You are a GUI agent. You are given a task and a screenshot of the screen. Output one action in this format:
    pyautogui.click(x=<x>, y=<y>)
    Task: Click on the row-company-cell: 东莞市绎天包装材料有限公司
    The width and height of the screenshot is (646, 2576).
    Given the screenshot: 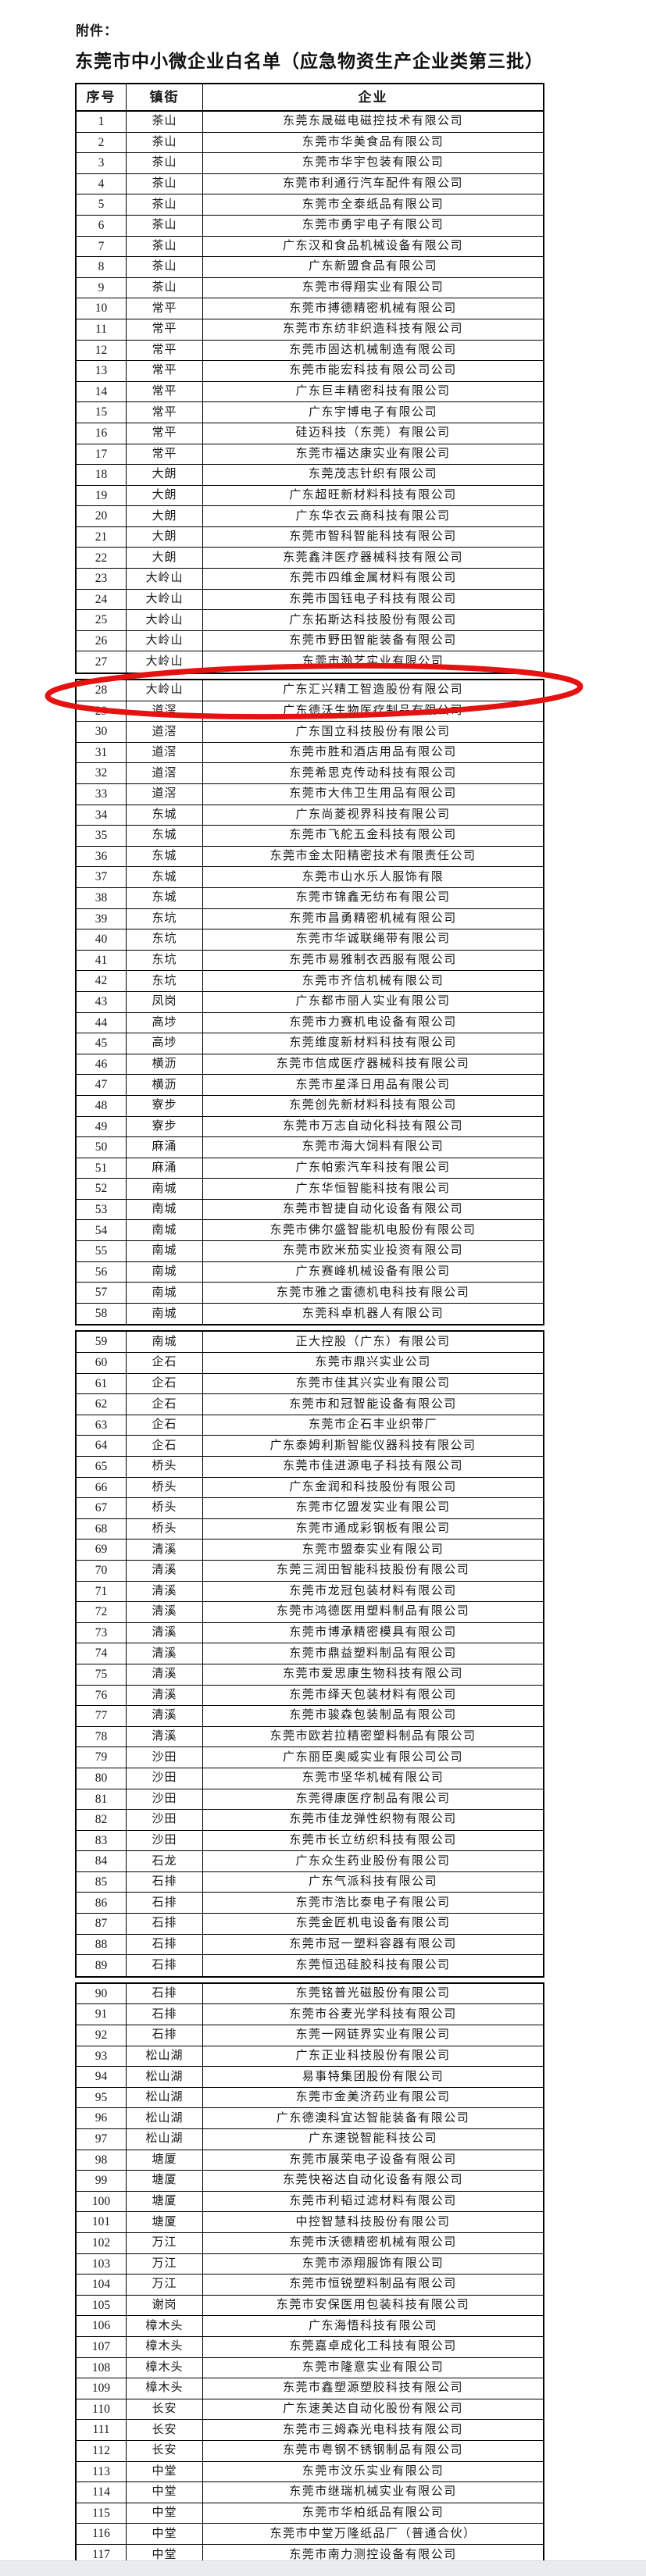 What is the action you would take?
    pyautogui.click(x=373, y=1694)
    